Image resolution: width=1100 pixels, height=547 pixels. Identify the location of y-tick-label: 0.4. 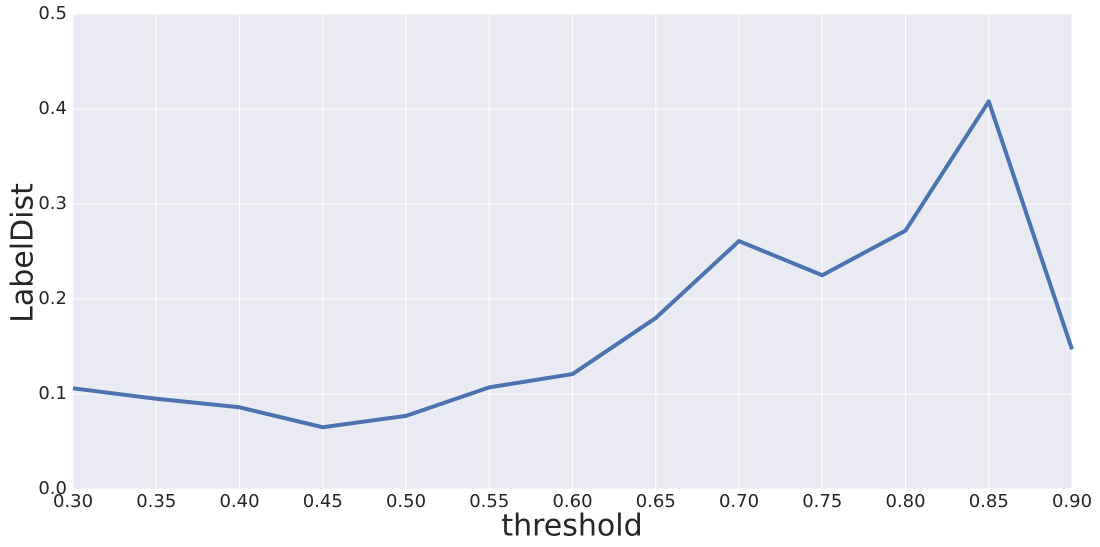
(52, 108).